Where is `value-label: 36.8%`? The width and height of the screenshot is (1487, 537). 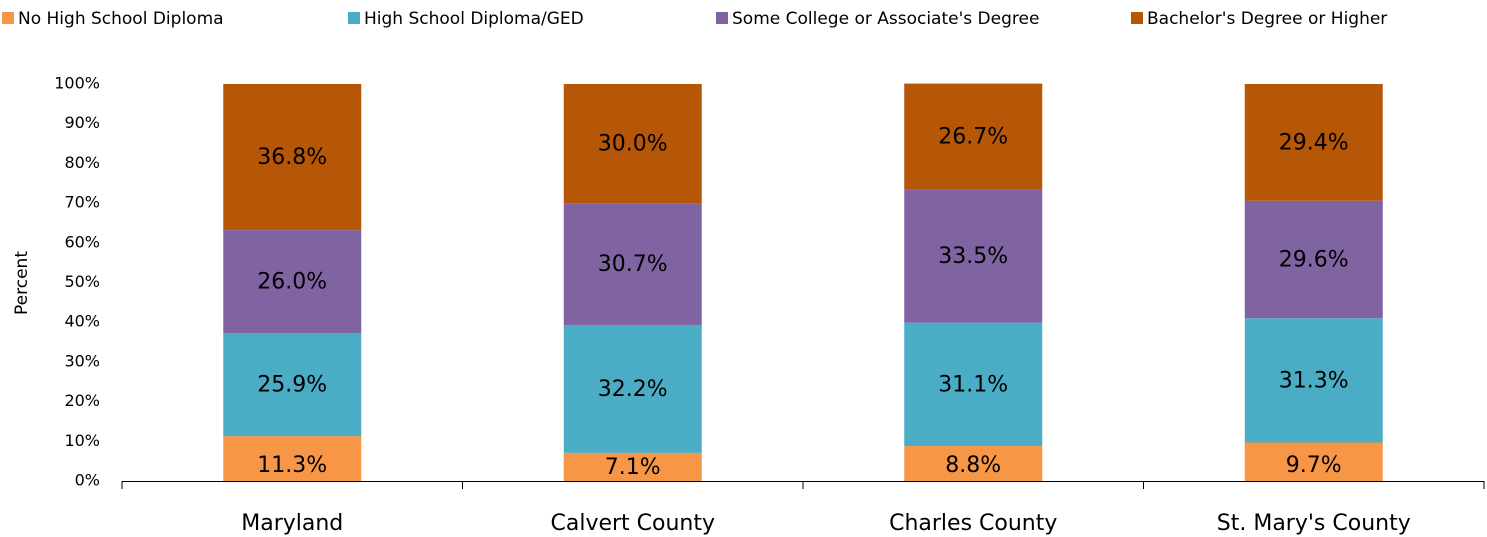 value-label: 36.8% is located at coordinates (292, 157).